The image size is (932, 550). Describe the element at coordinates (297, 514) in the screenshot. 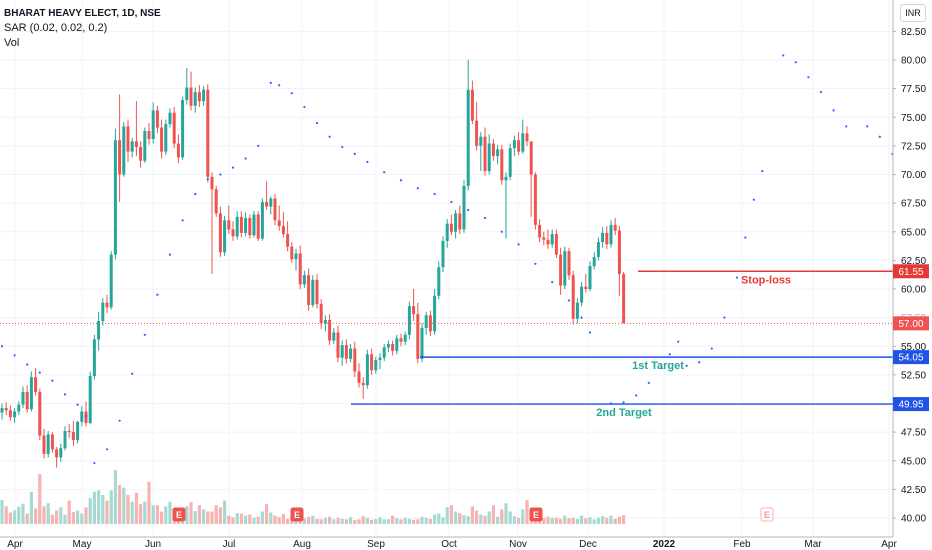

I see `earnings-marker: E` at that location.